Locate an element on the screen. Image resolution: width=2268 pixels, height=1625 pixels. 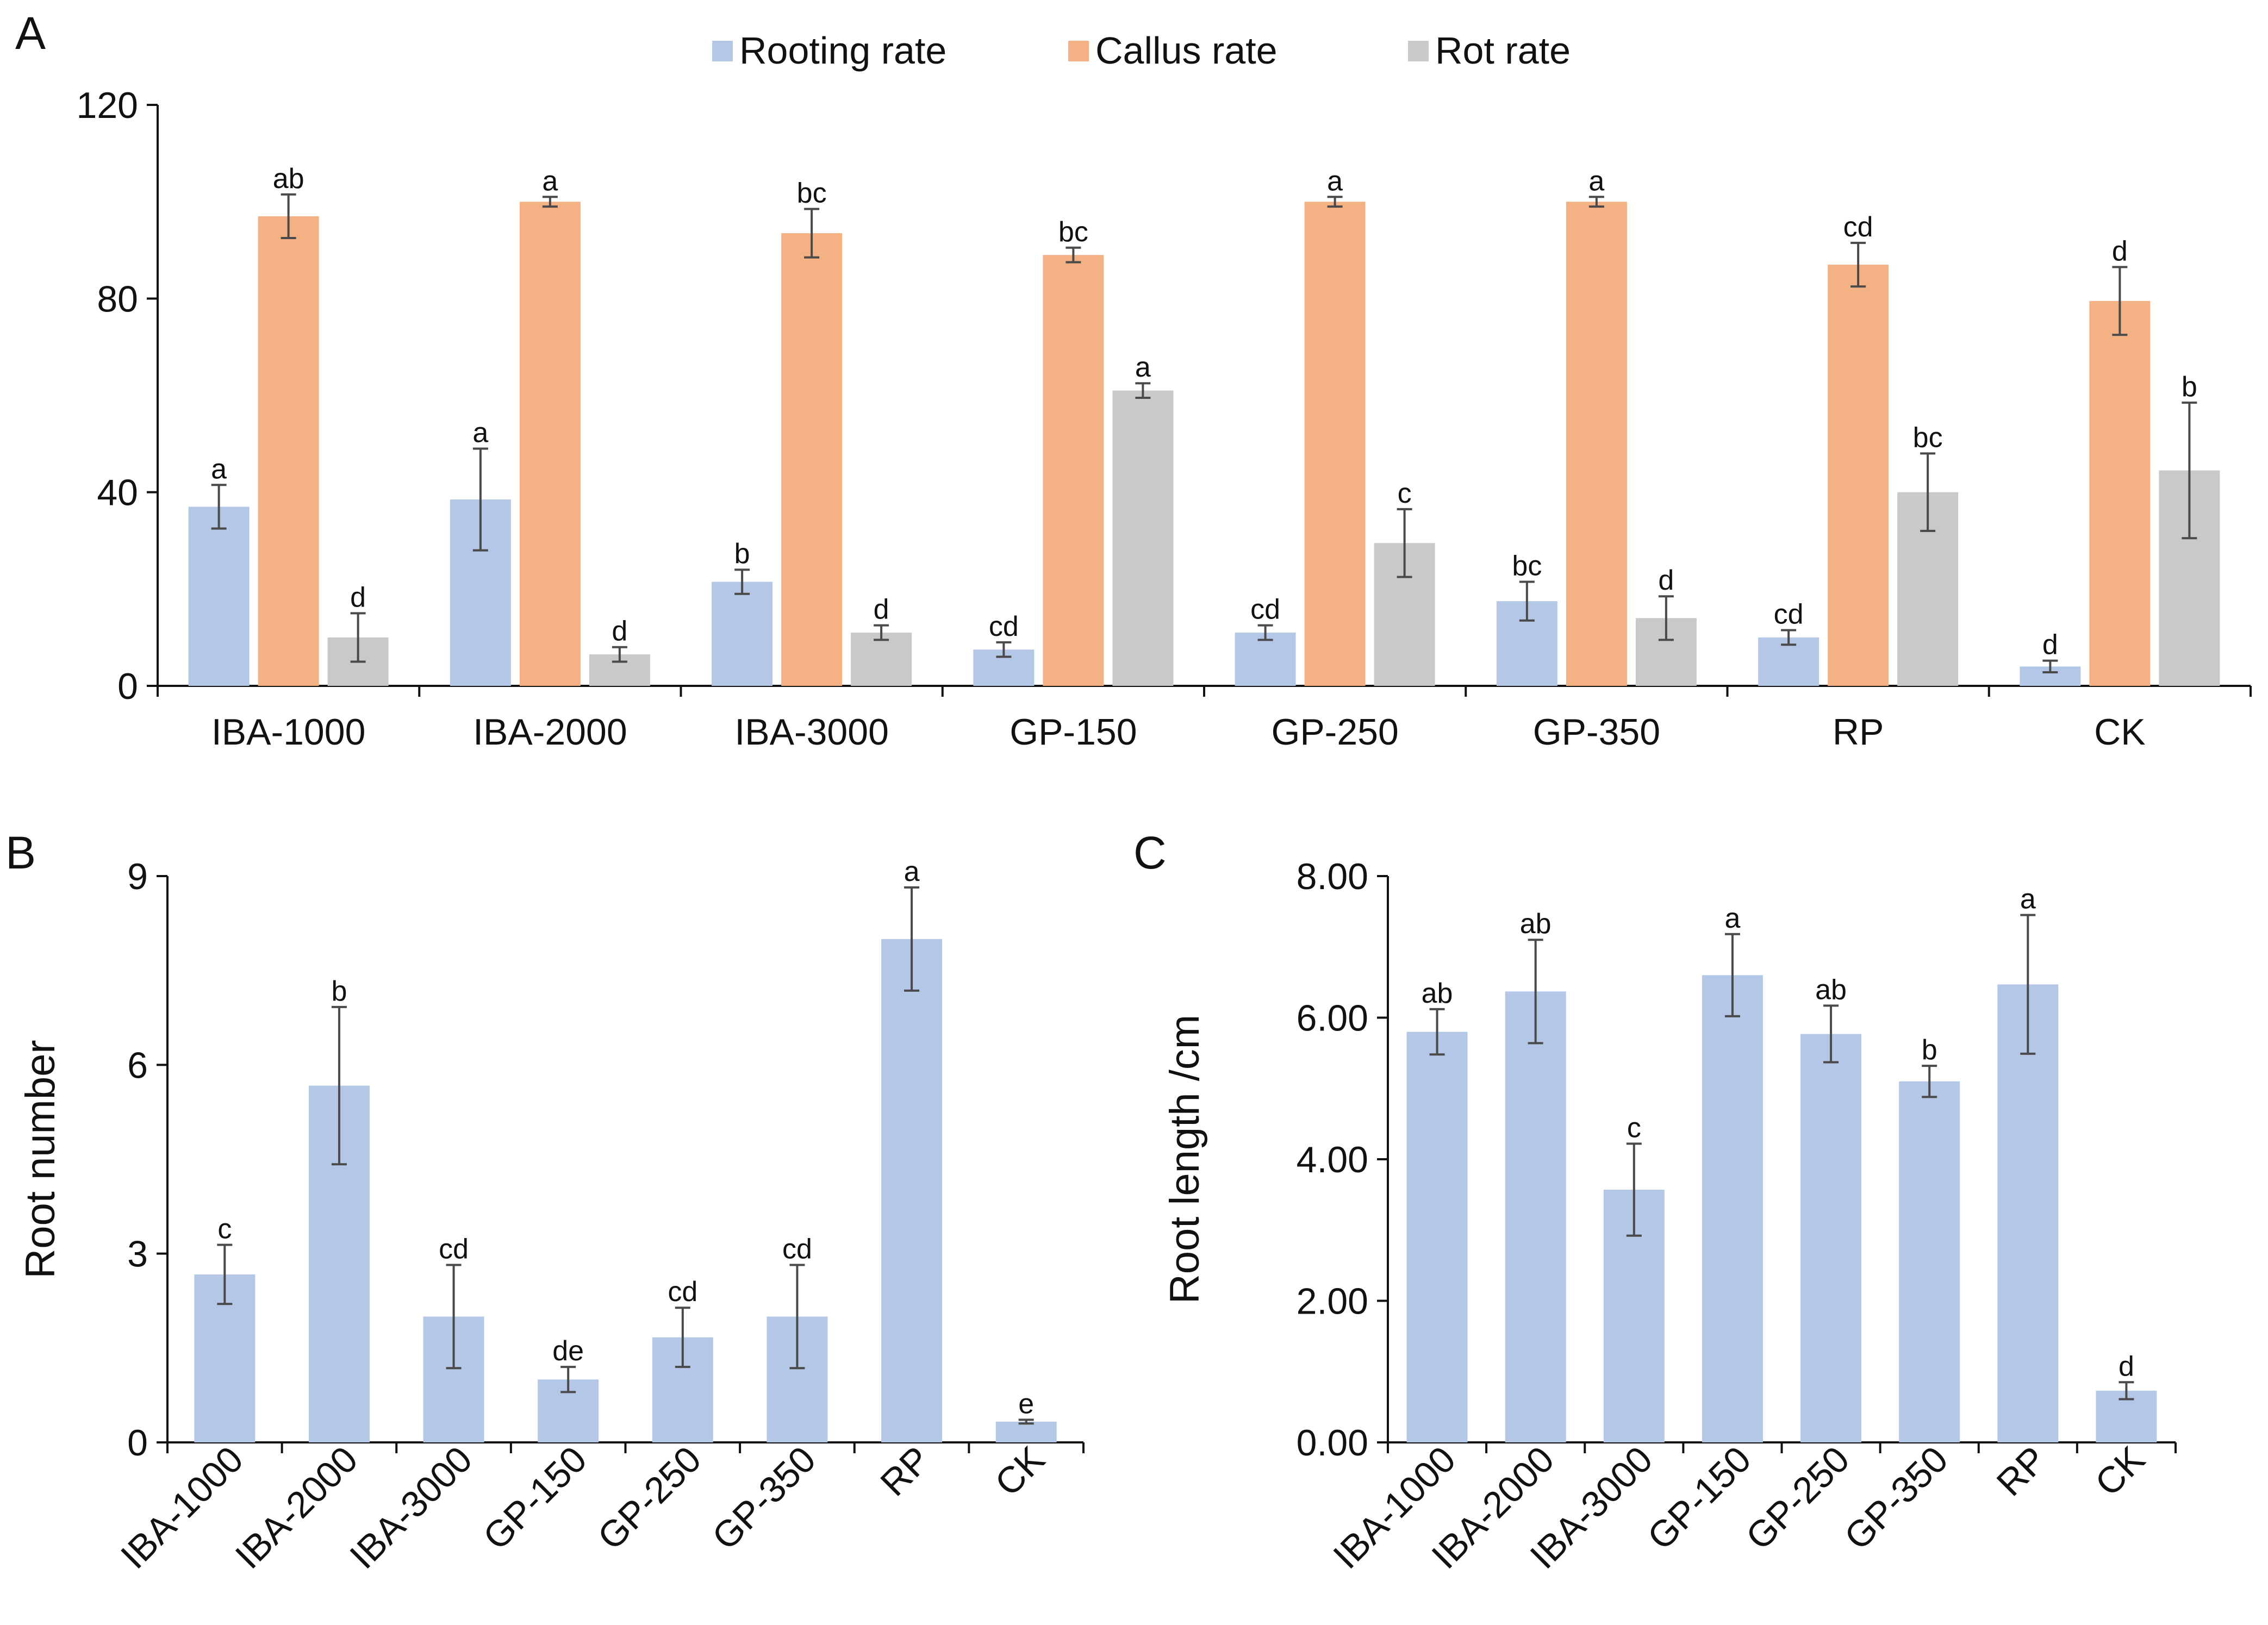
y-axis-title: Root number is located at coordinates (40, 1159).